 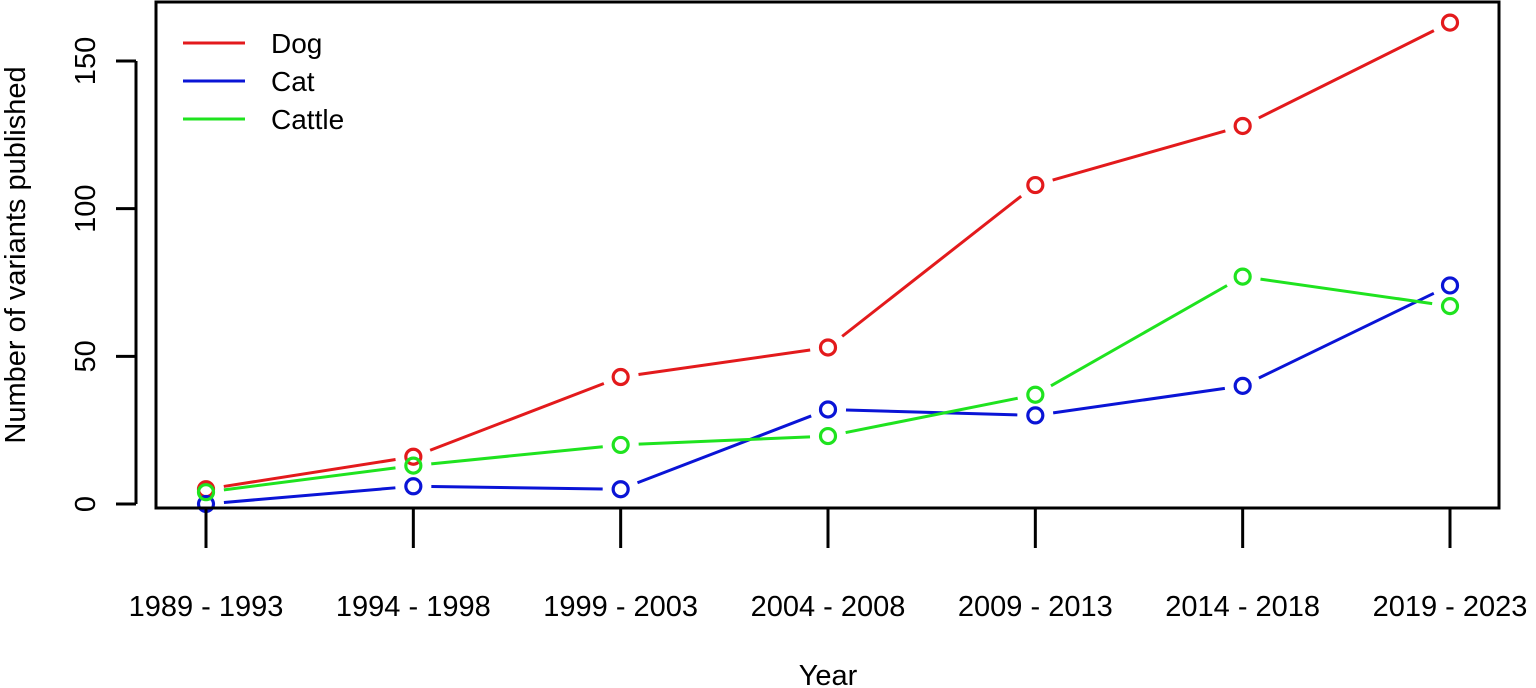 What do you see at coordinates (413, 607) in the screenshot?
I see `x-tick-label: 1994 - 1998` at bounding box center [413, 607].